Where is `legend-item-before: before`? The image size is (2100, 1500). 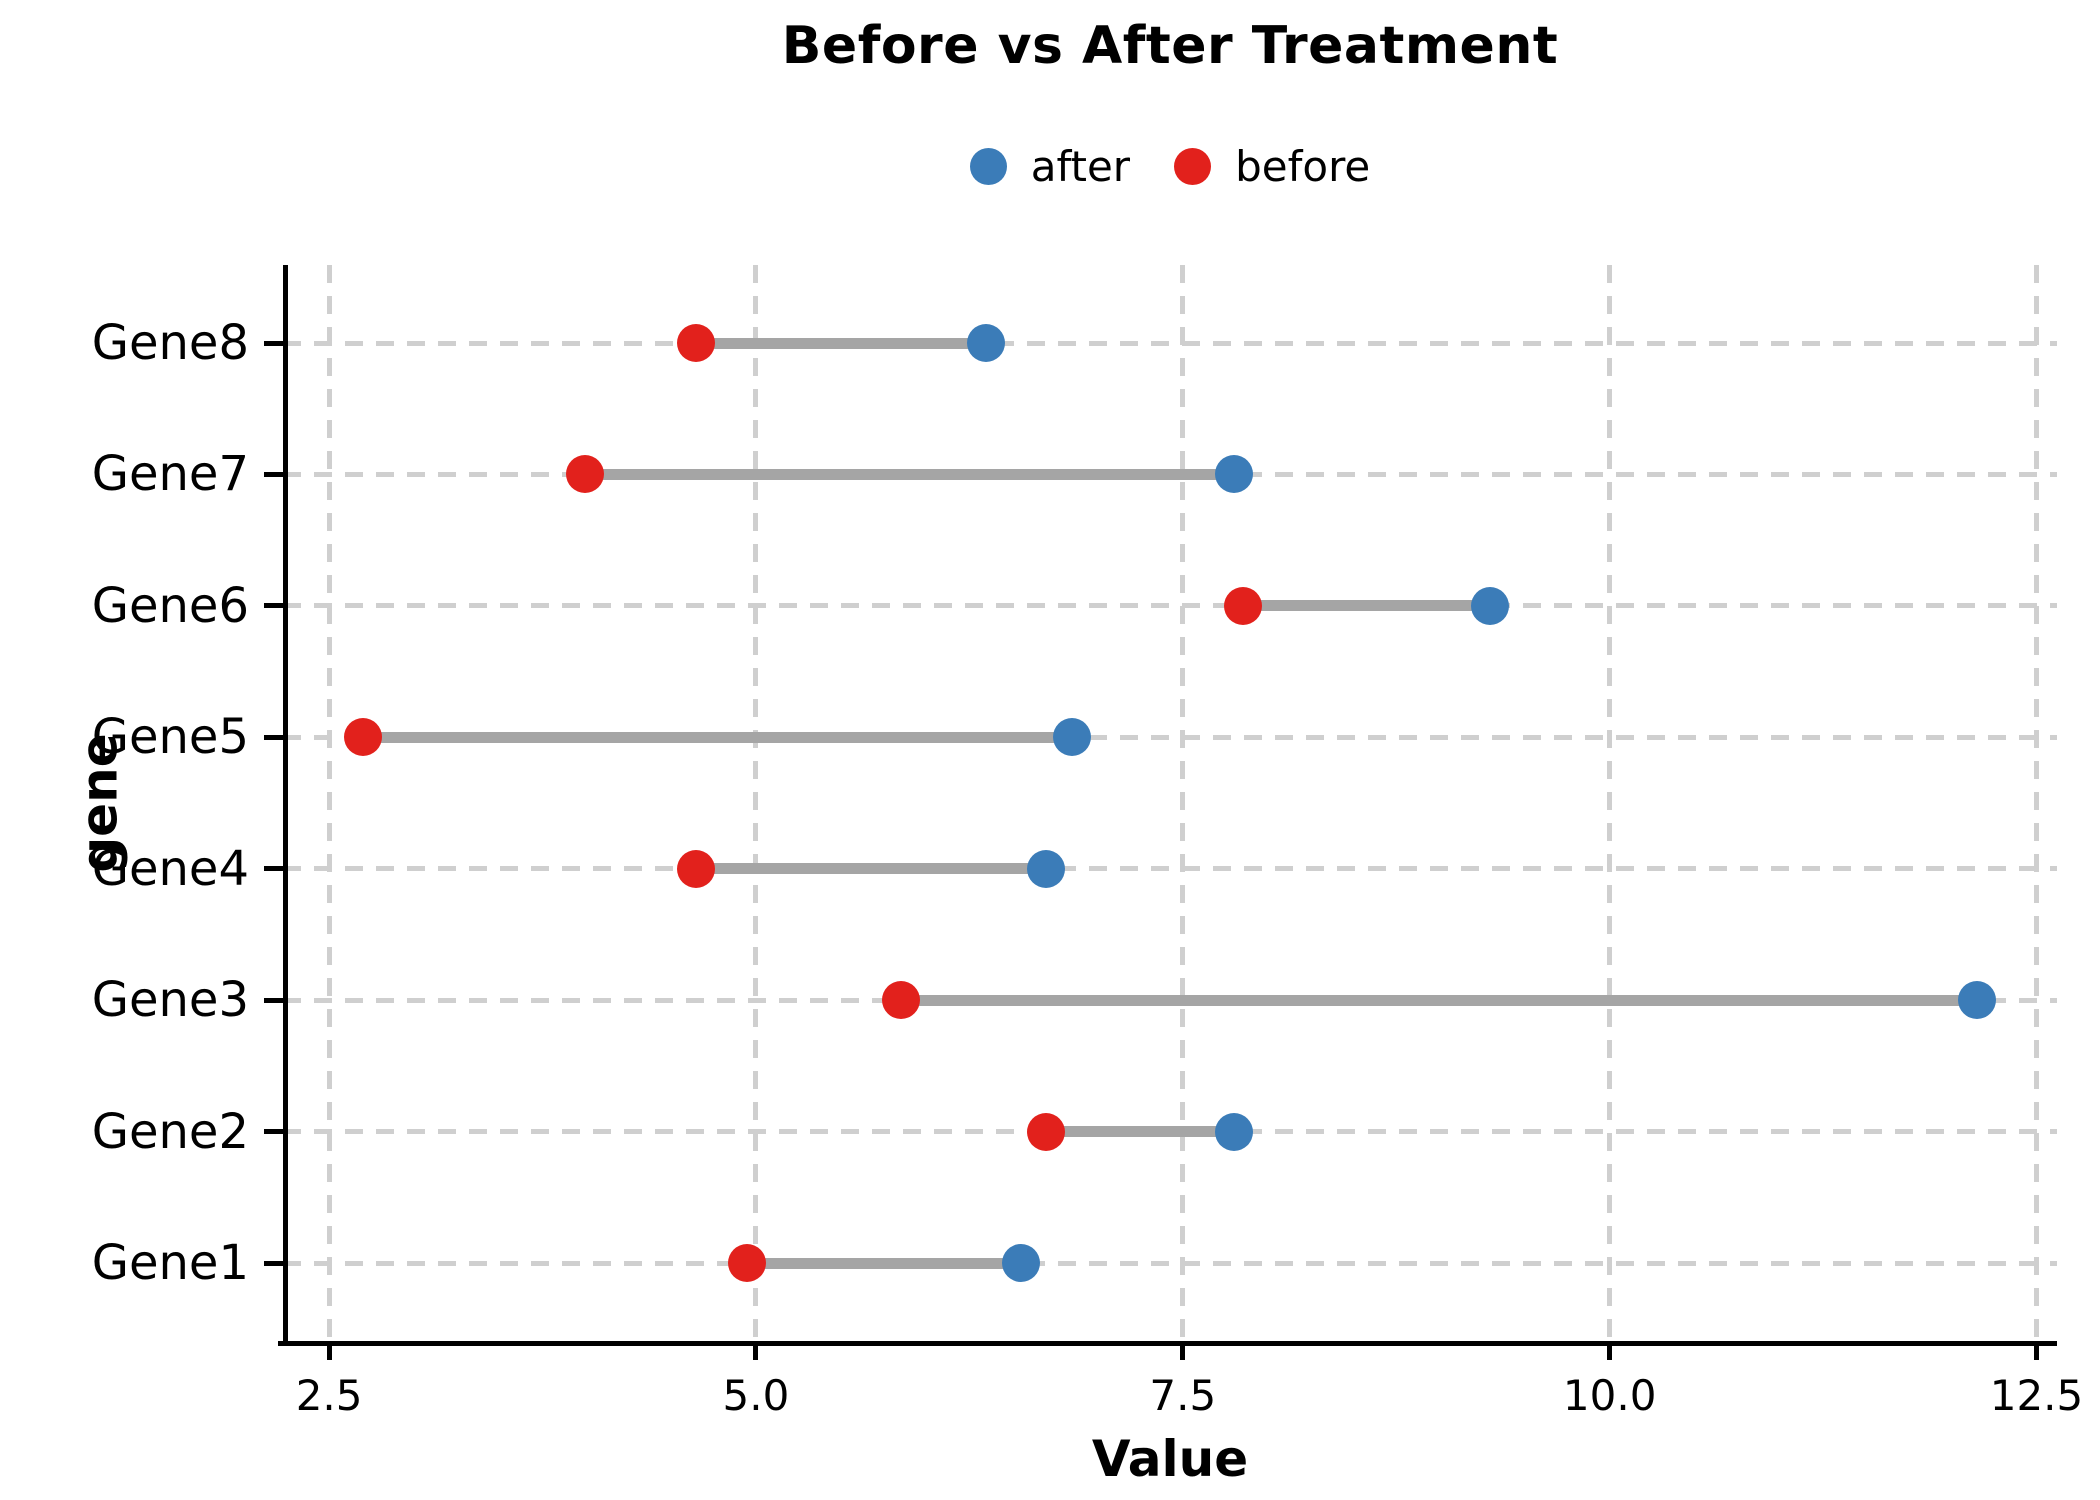 legend-item-before: before is located at coordinates (1272, 166).